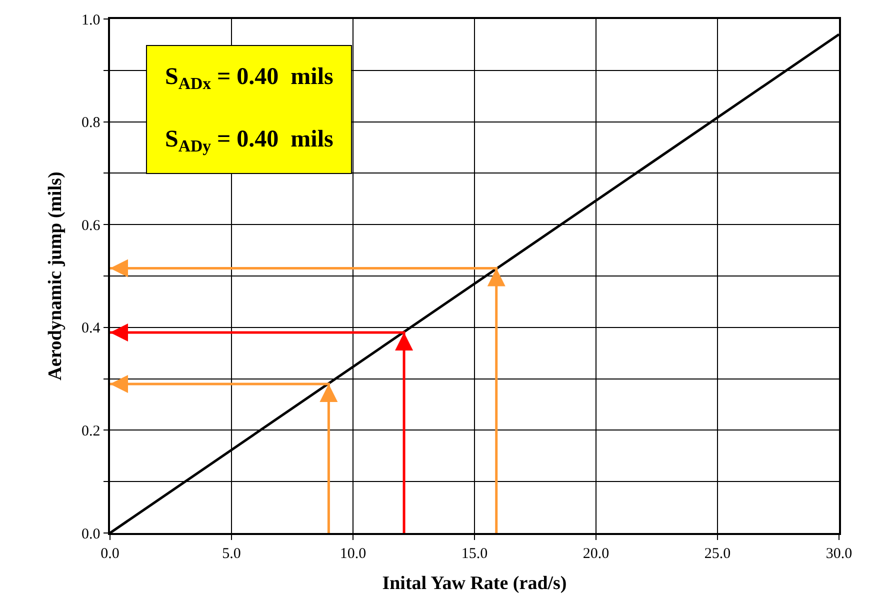 This screenshot has width=871, height=608. I want to click on y-tick-label: 0.0, so click(91, 534).